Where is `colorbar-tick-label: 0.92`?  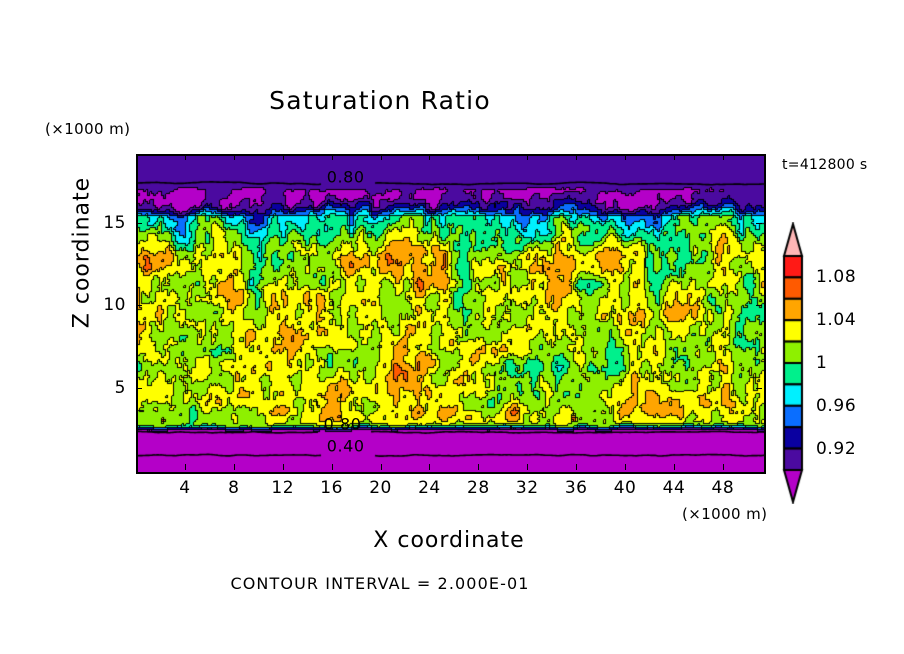 colorbar-tick-label: 0.92 is located at coordinates (836, 448).